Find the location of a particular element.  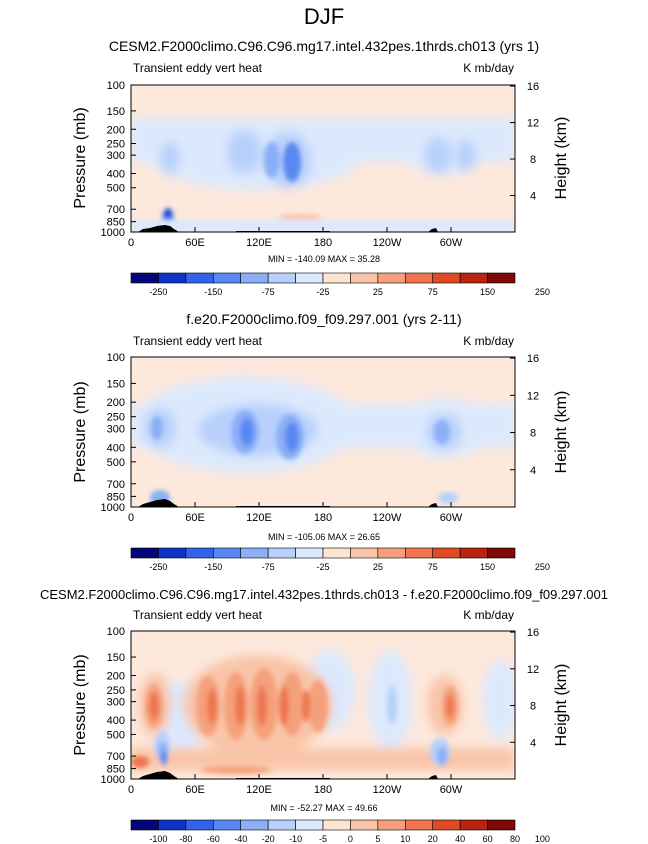

y-tick-label: 400 is located at coordinates (116, 448).